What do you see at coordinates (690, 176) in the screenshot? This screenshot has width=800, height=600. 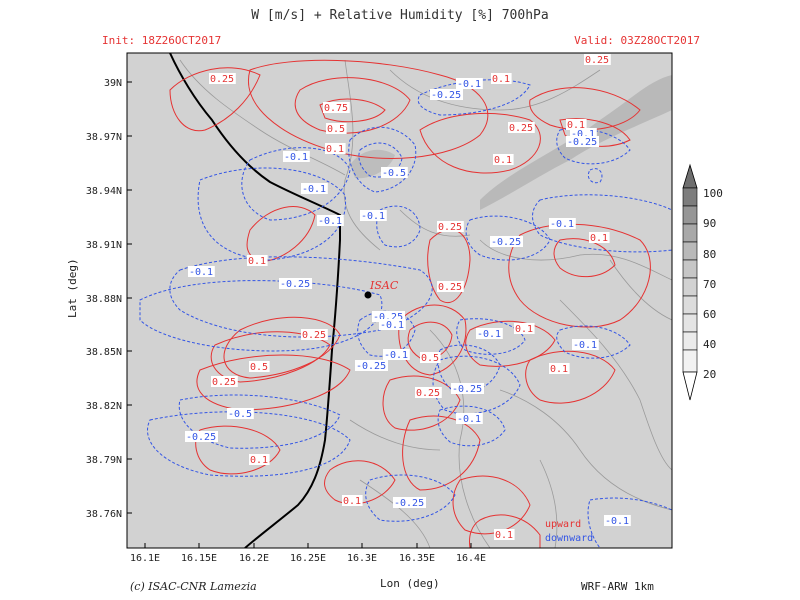 I see `colorbar-top-arrow` at bounding box center [690, 176].